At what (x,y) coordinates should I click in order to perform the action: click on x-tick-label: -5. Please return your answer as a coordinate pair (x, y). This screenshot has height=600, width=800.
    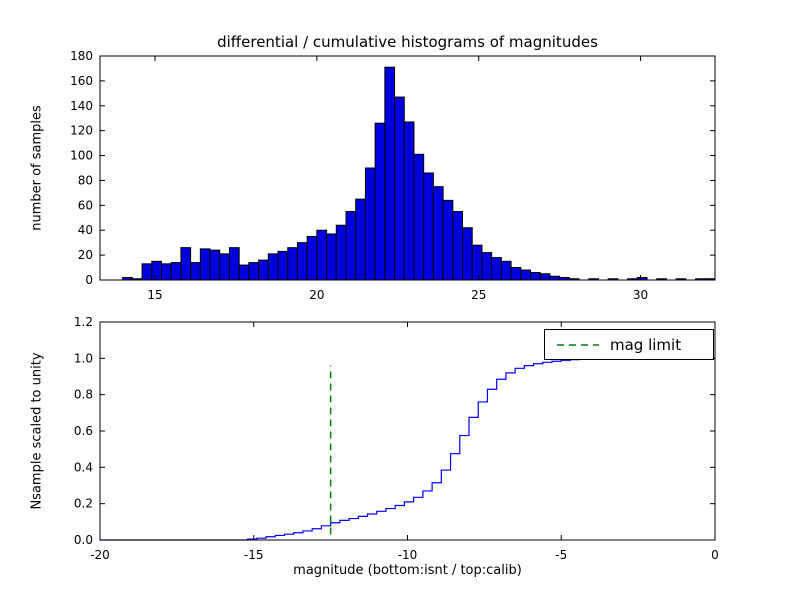
    Looking at the image, I should click on (561, 555).